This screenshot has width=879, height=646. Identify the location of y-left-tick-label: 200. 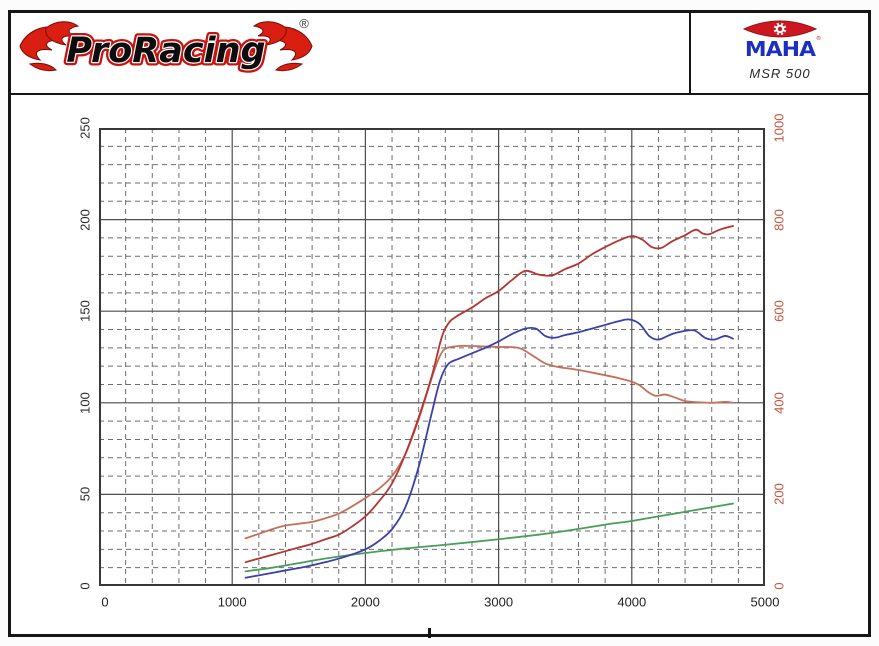
(85, 219).